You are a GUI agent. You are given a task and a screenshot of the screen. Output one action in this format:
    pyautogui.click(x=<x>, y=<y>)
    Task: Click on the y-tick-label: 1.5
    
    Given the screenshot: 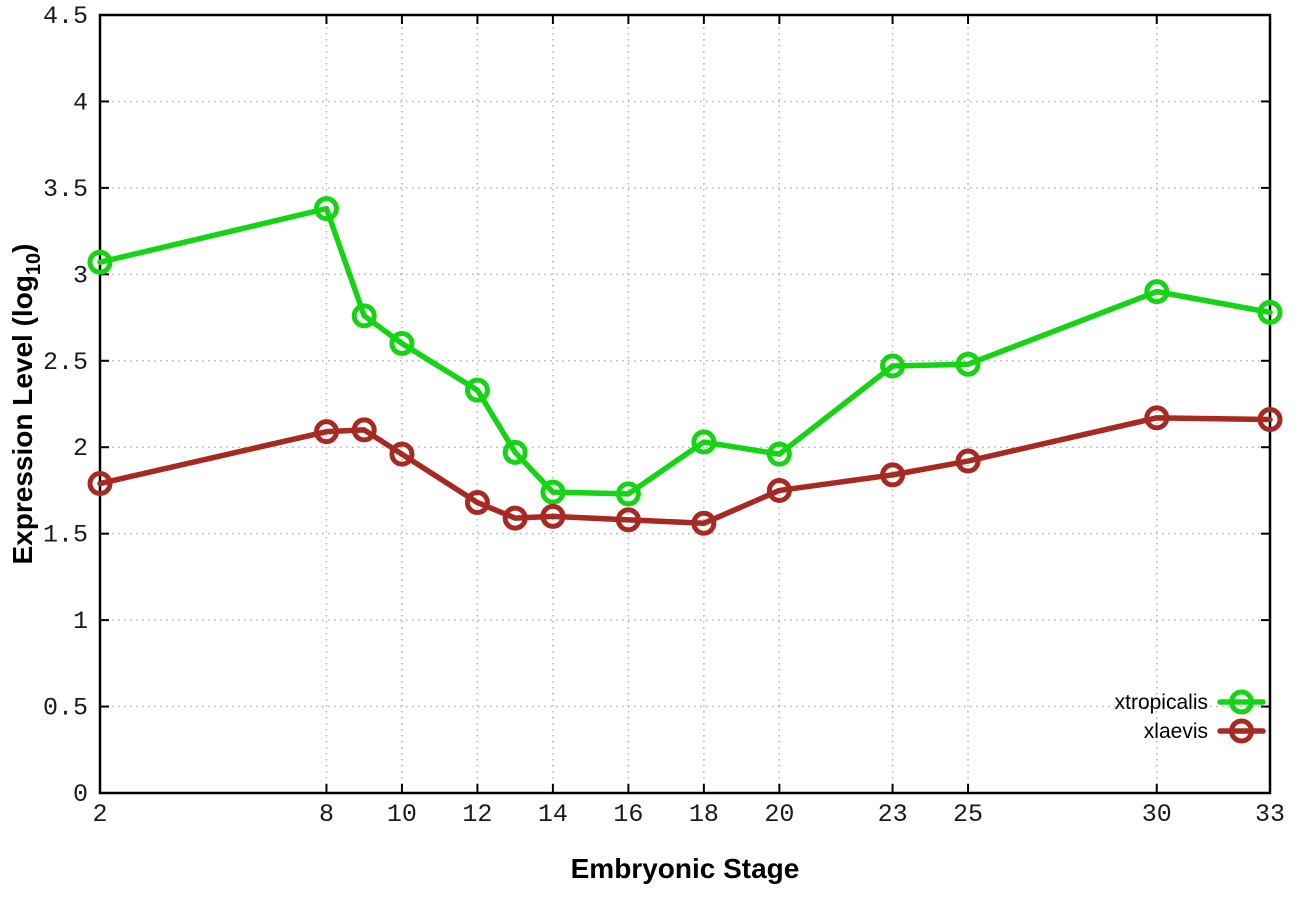 What is the action you would take?
    pyautogui.click(x=65, y=535)
    